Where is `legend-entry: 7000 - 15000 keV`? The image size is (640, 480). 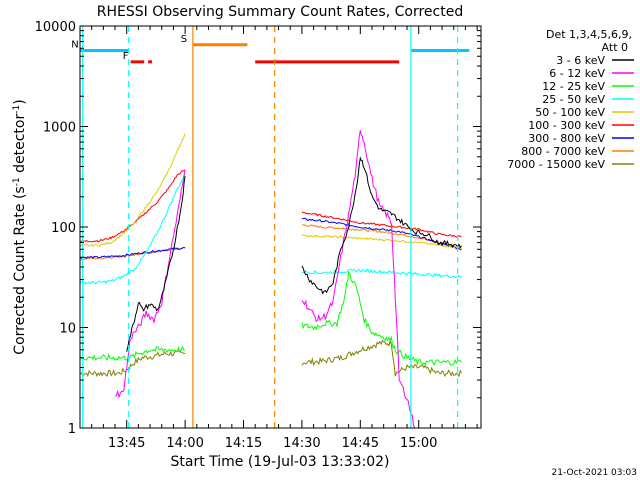
legend-entry: 7000 - 15000 keV is located at coordinates (556, 164).